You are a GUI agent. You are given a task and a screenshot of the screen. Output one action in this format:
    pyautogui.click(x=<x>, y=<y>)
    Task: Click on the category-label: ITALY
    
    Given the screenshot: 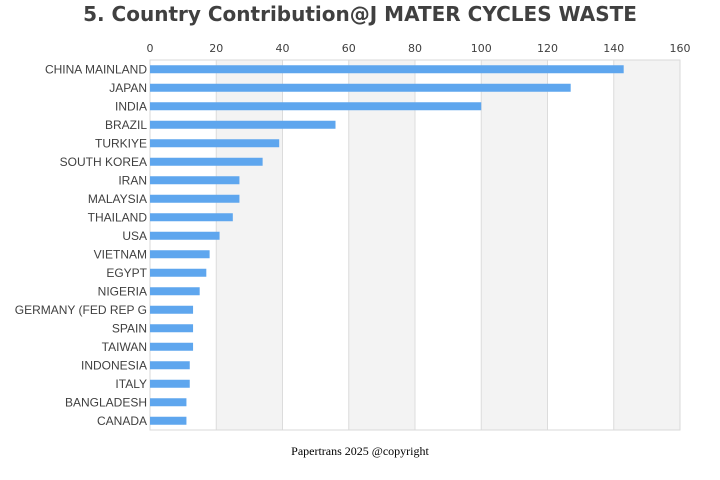 What is the action you would take?
    pyautogui.click(x=131, y=384)
    